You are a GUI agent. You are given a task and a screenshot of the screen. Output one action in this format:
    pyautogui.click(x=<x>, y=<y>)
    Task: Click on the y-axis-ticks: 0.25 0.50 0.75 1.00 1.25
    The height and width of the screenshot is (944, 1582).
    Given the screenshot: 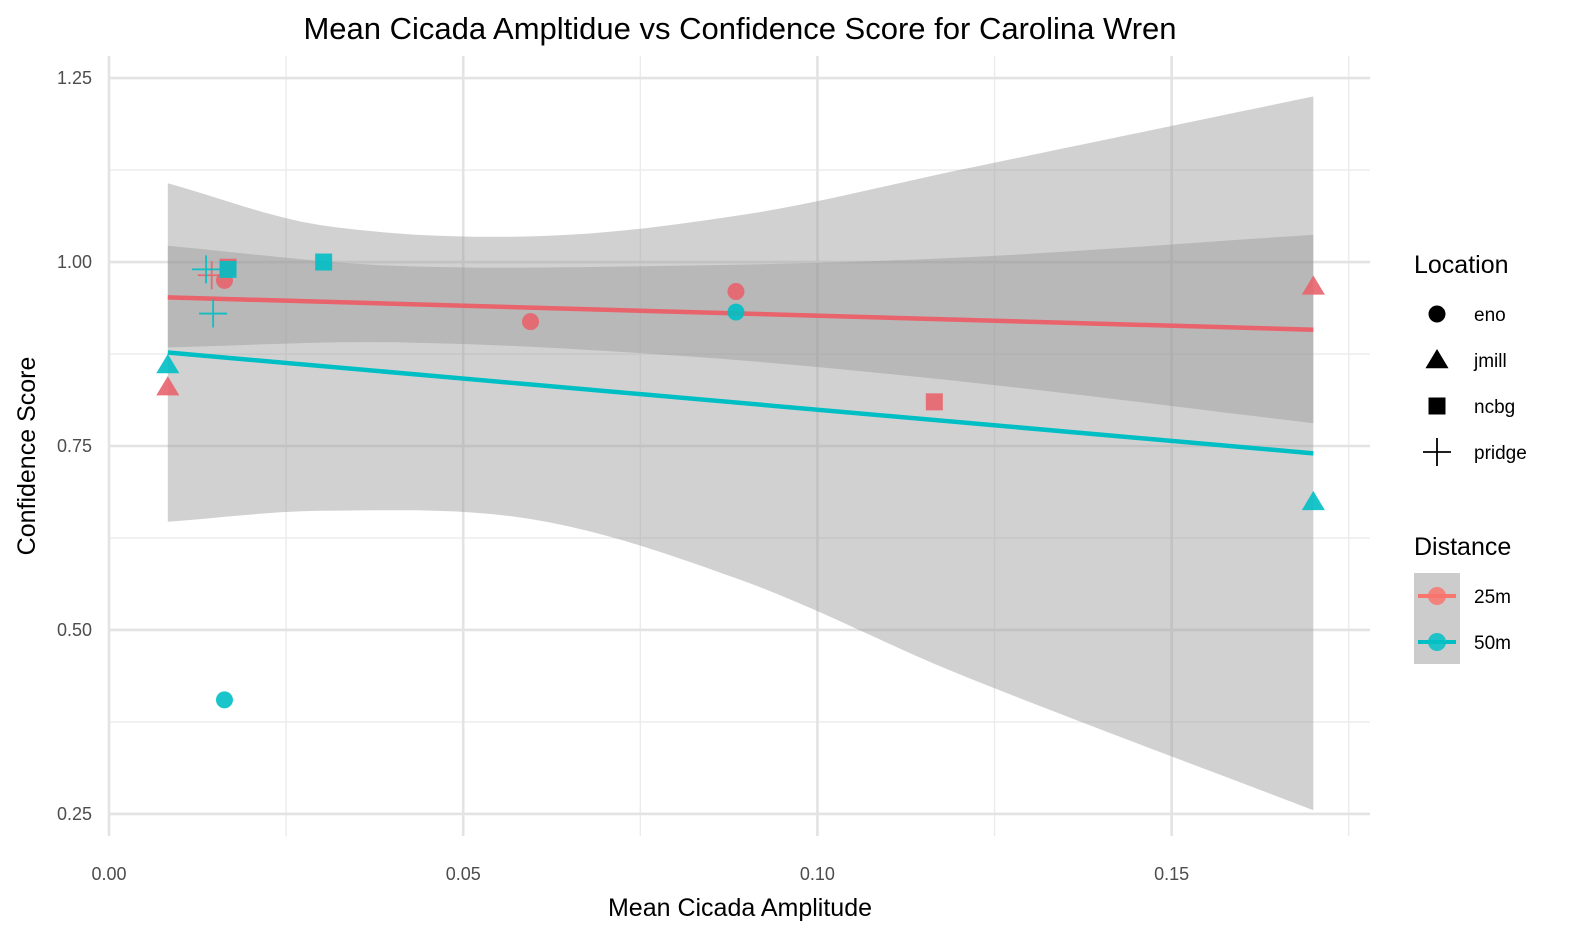 What is the action you would take?
    pyautogui.click(x=74, y=446)
    